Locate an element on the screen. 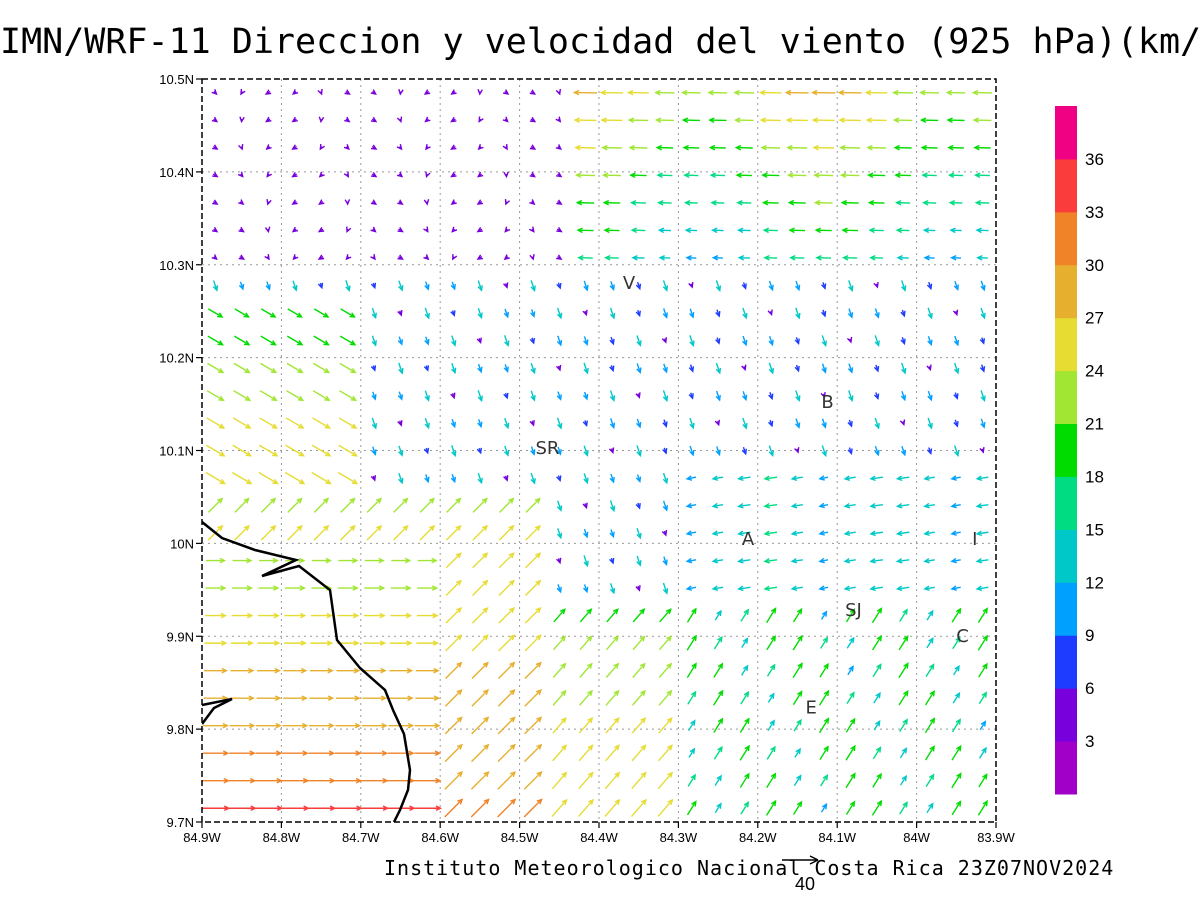  coastline-path is located at coordinates (307, 671).